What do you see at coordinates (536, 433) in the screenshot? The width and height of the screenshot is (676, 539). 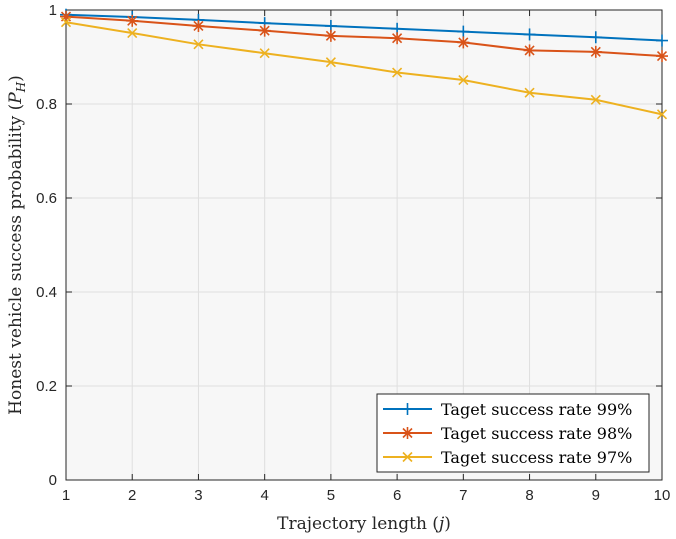 I see `legend-label-2: Taget success rate 98%` at bounding box center [536, 433].